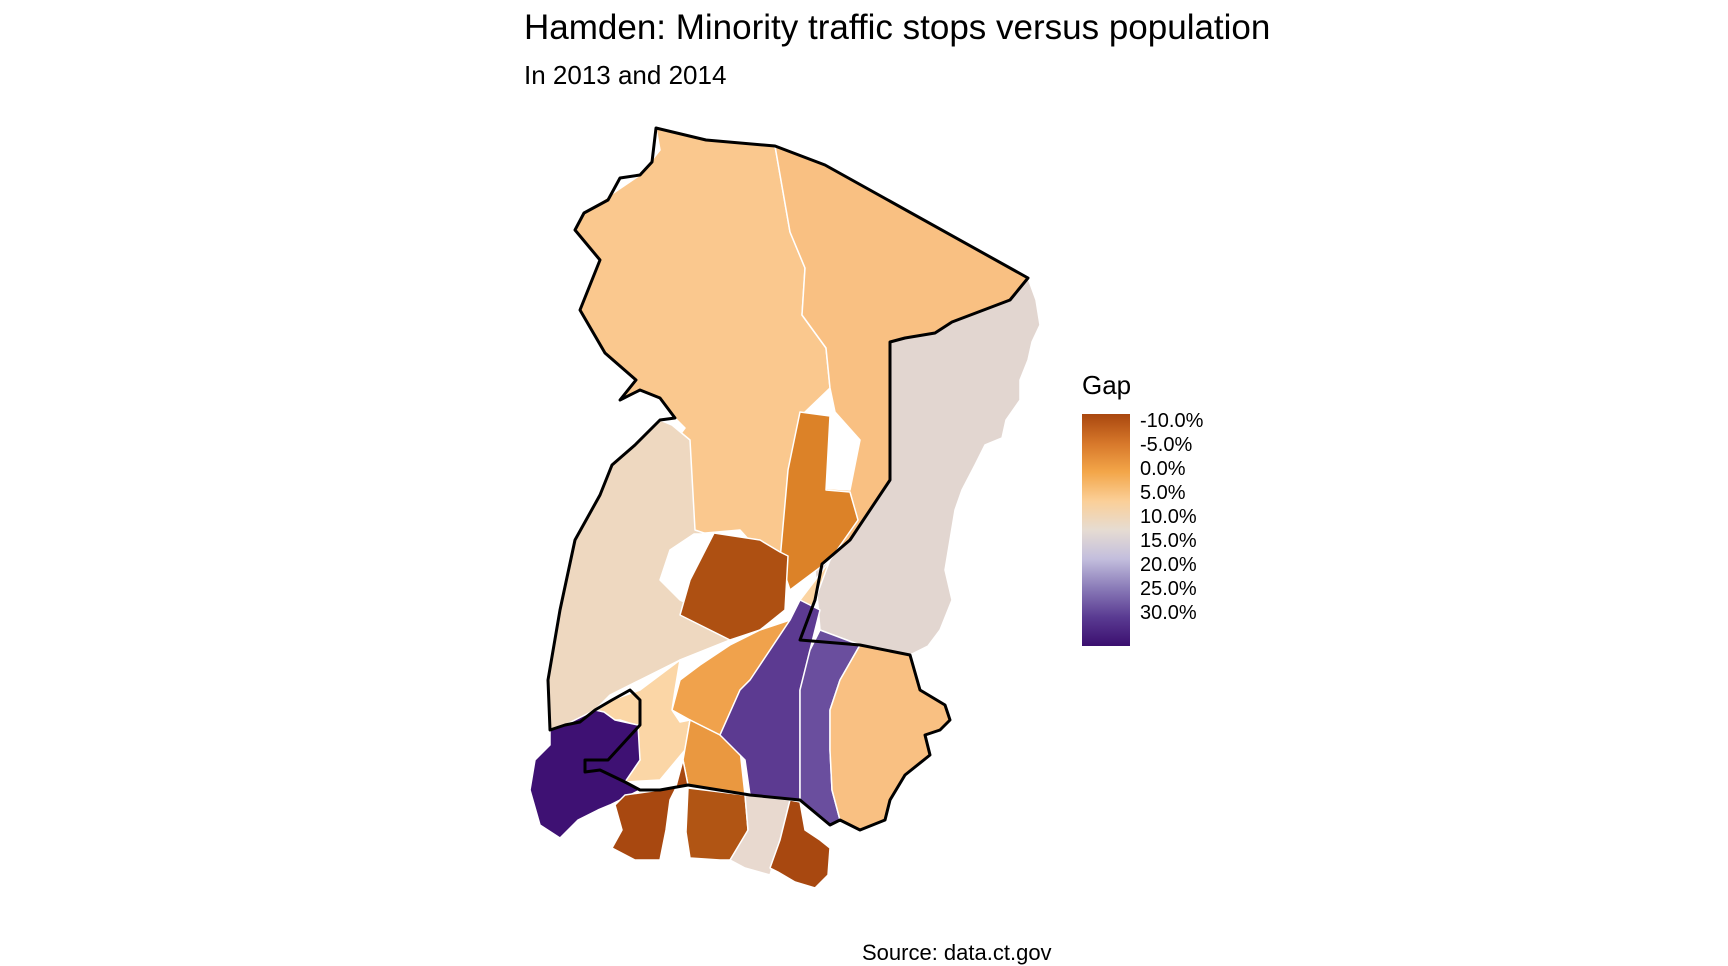 The height and width of the screenshot is (966, 1728). I want to click on legend-label: -10.0%, so click(1172, 421).